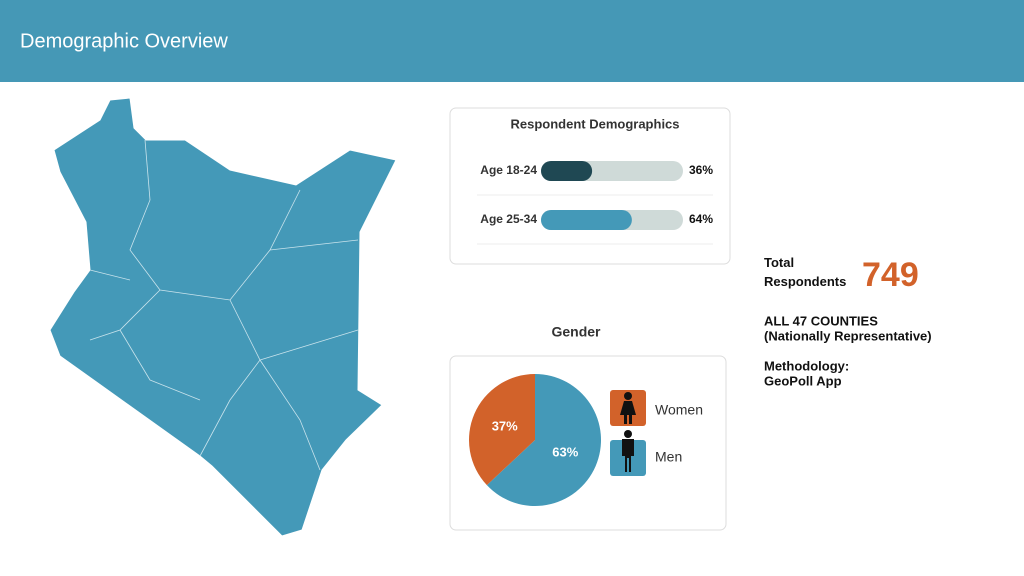 Image resolution: width=1024 pixels, height=576 pixels. I want to click on category-label: Age 18-24, so click(508, 170).